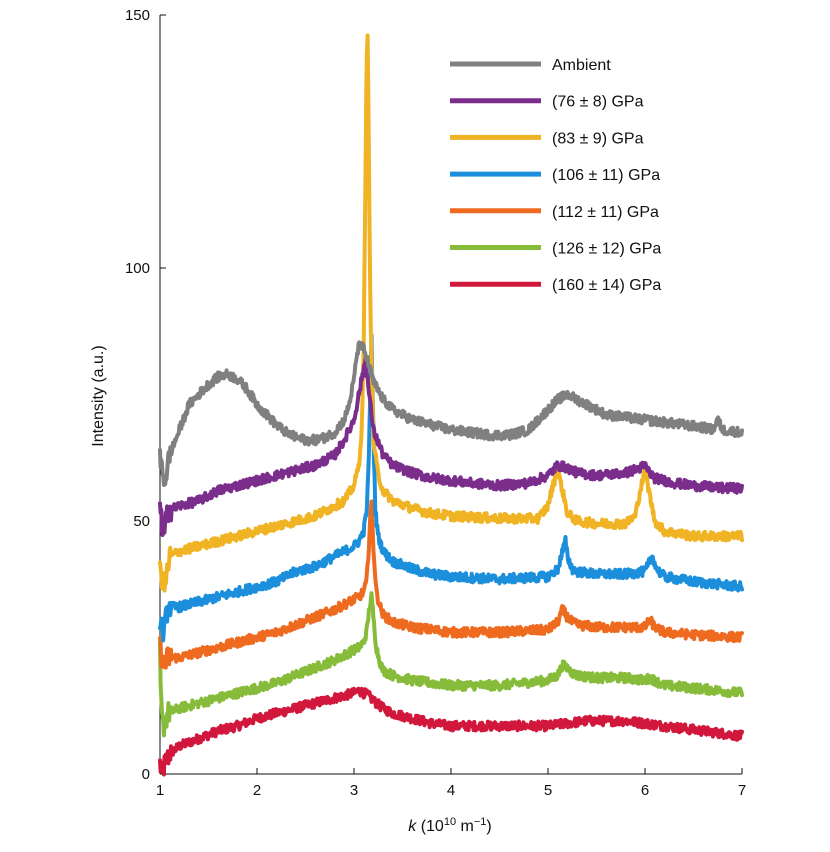  What do you see at coordinates (606, 249) in the screenshot?
I see `legend-label: (126 ± 12) GPa` at bounding box center [606, 249].